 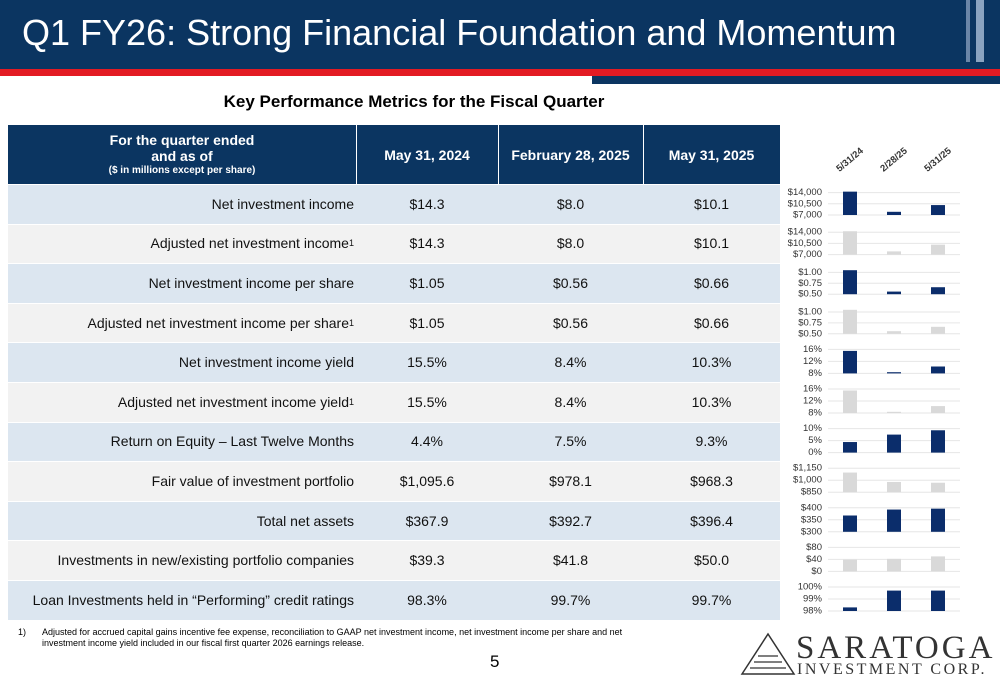 I want to click on navy-stripe, so click(x=796, y=80).